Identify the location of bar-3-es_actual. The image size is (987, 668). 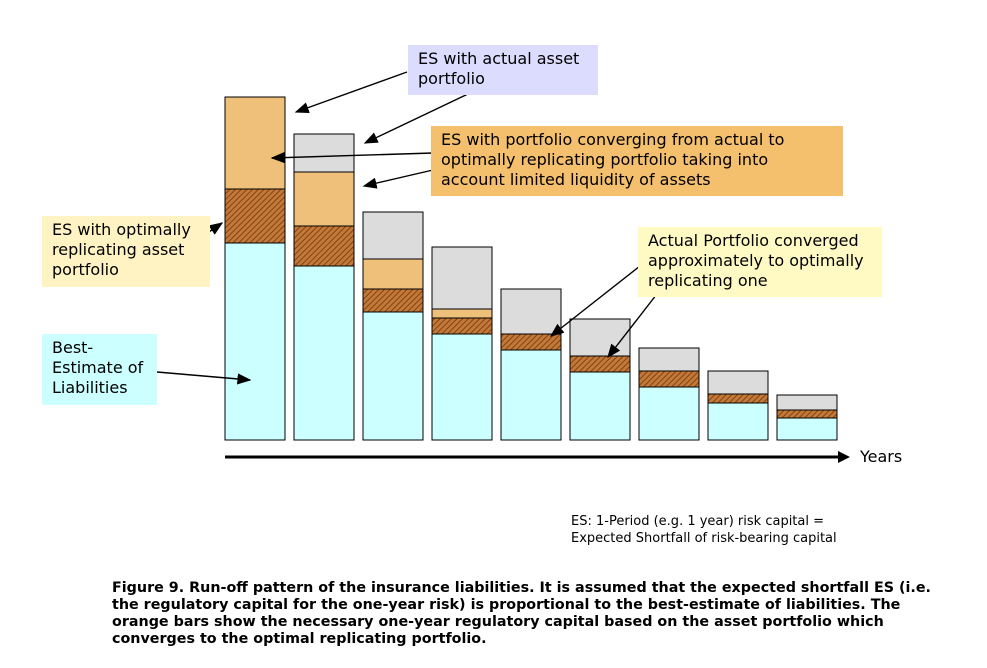
(393, 235).